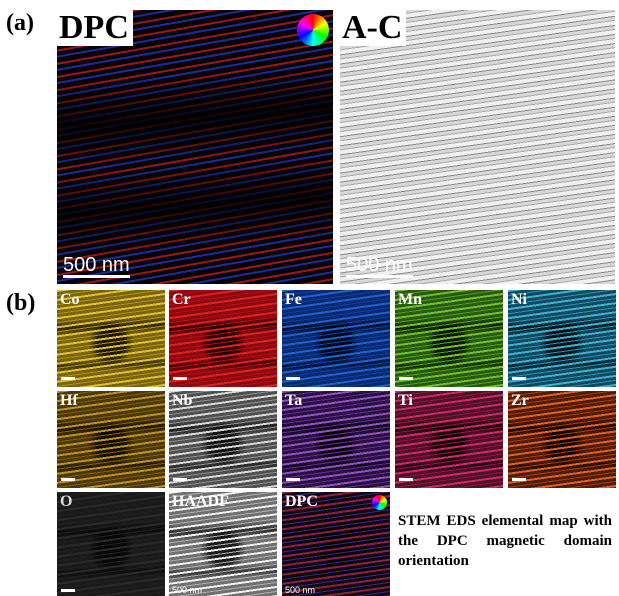  Describe the element at coordinates (20, 23) in the screenshot. I see `panel-label: (a)` at that location.